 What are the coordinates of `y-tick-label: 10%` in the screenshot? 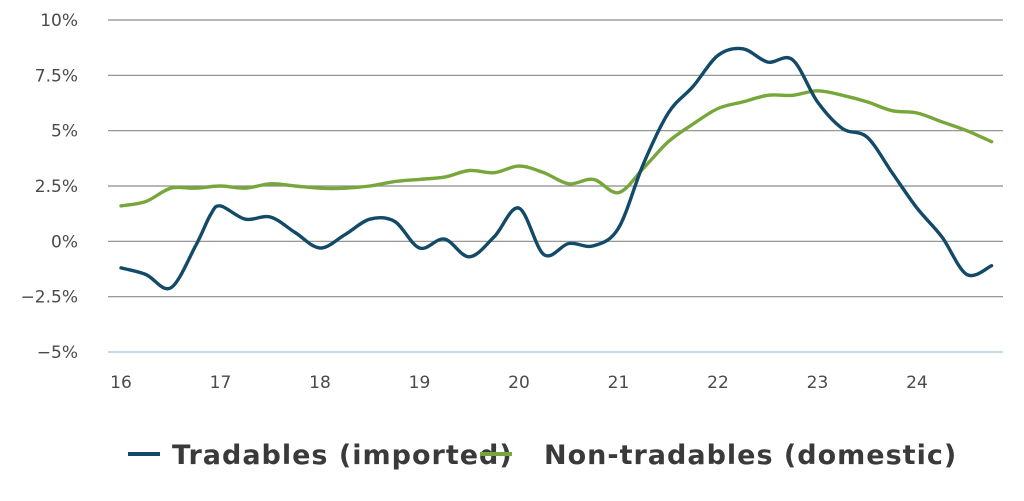 It's located at (59, 21).